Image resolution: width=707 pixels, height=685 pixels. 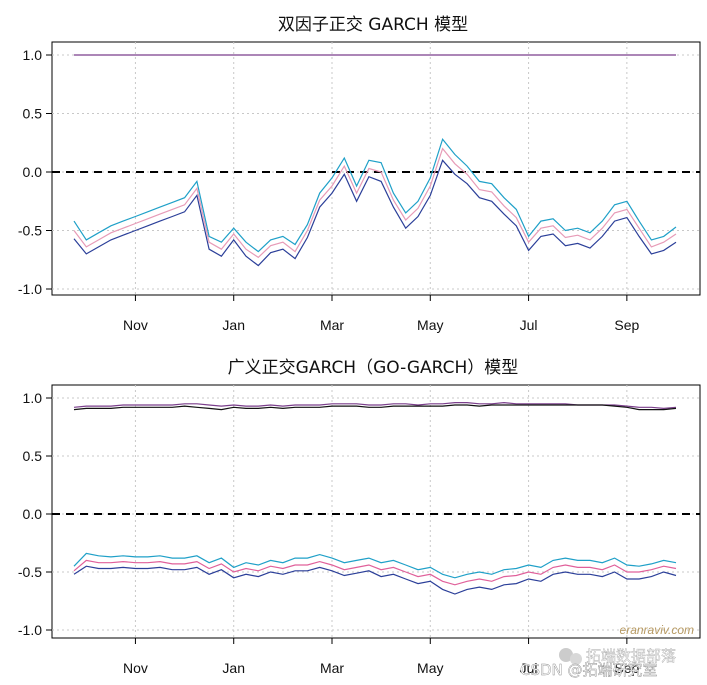 I want to click on wechat-icon, so click(x=566, y=655).